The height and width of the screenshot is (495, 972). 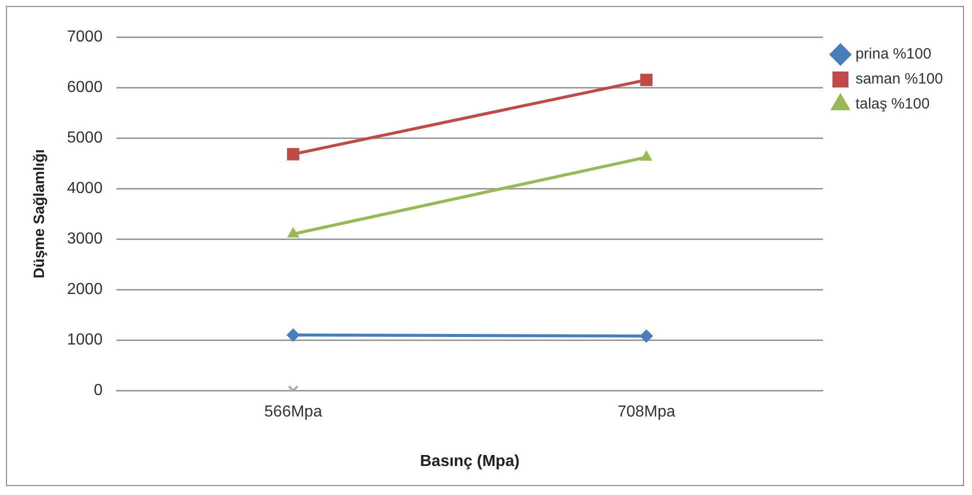 What do you see at coordinates (98, 391) in the screenshot?
I see `y-tick-label: 0` at bounding box center [98, 391].